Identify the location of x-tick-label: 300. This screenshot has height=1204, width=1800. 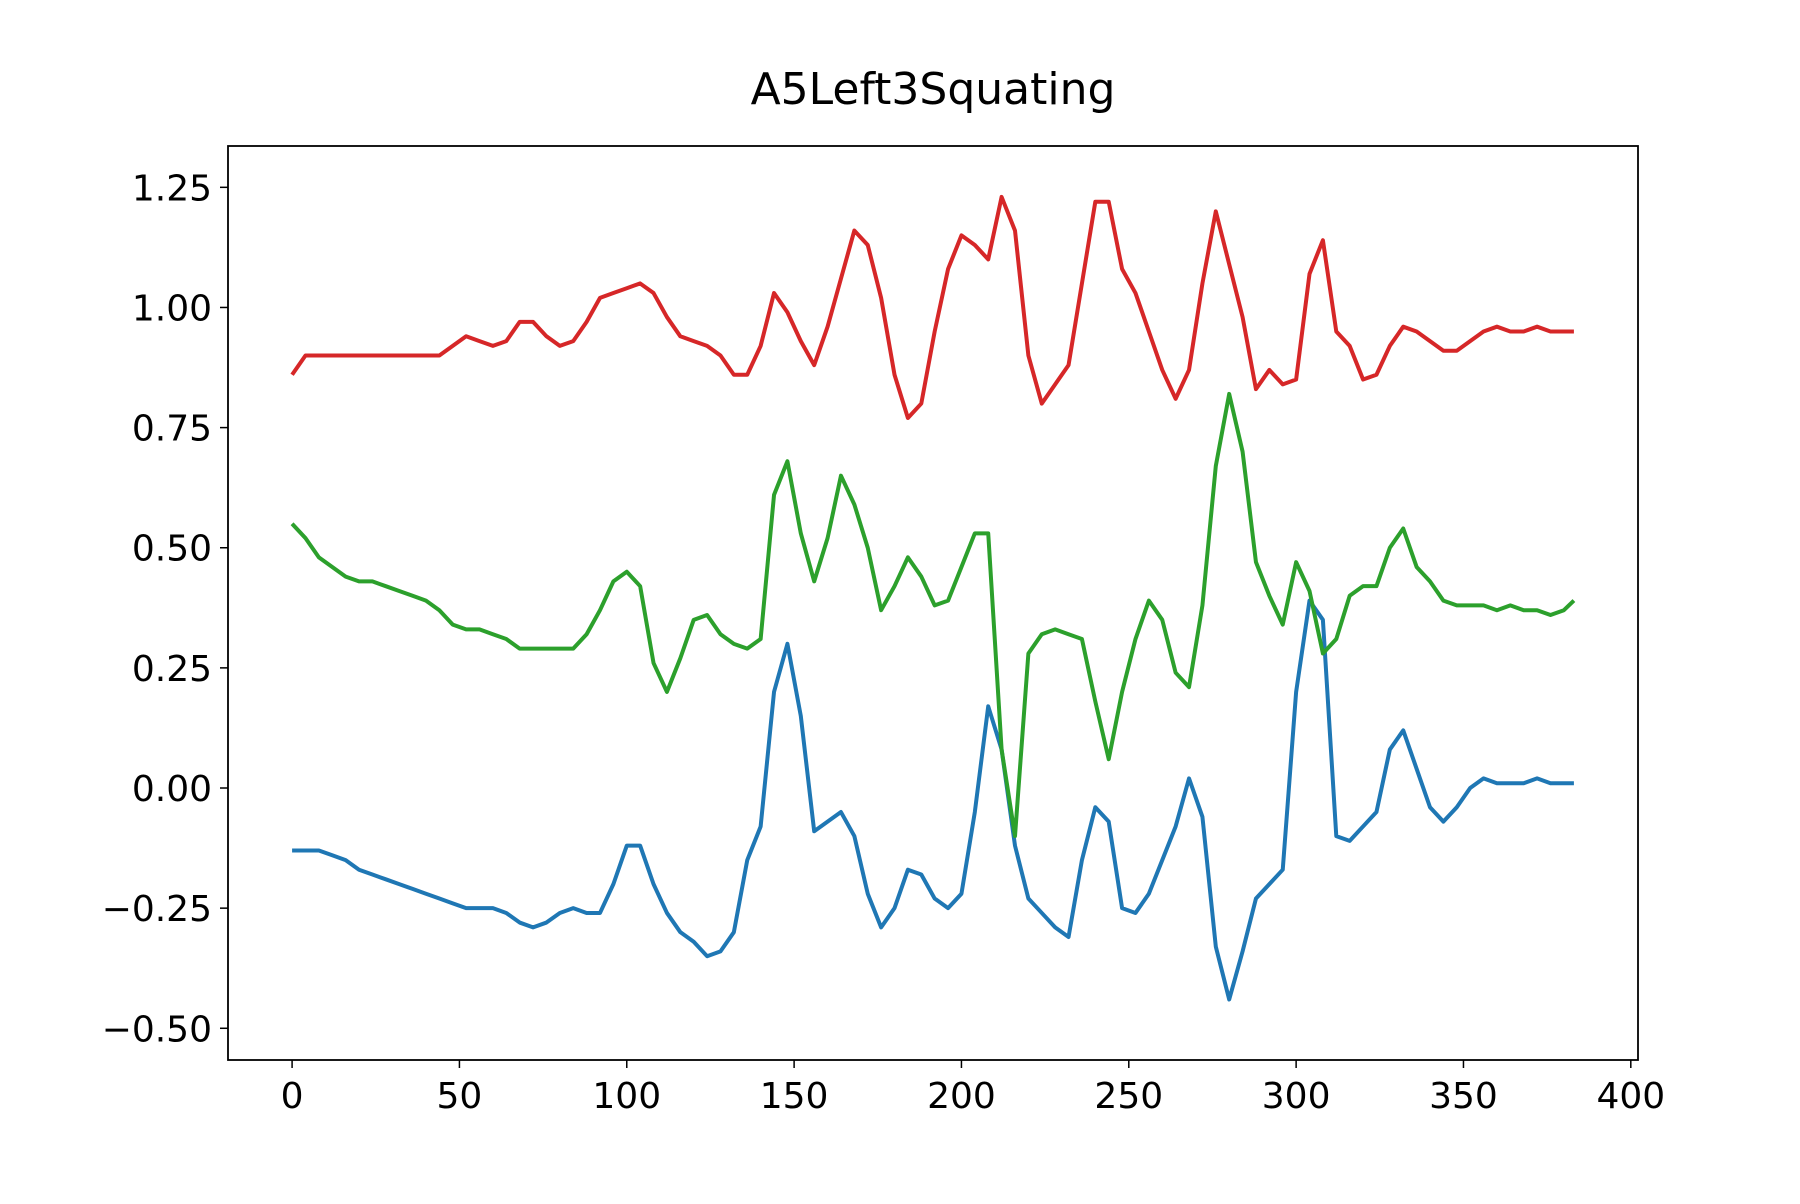
(1296, 1096).